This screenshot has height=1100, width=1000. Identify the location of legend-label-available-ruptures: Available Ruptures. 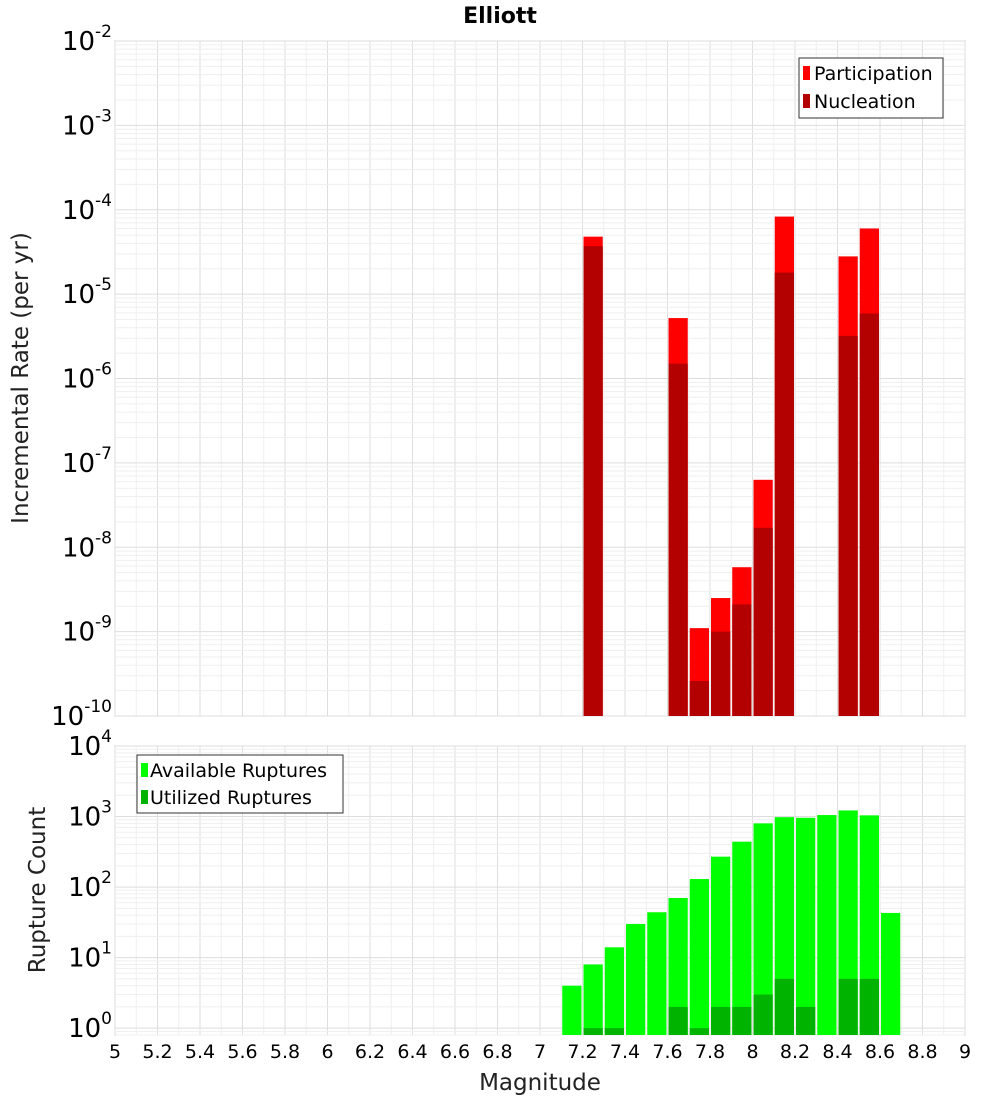
(238, 771).